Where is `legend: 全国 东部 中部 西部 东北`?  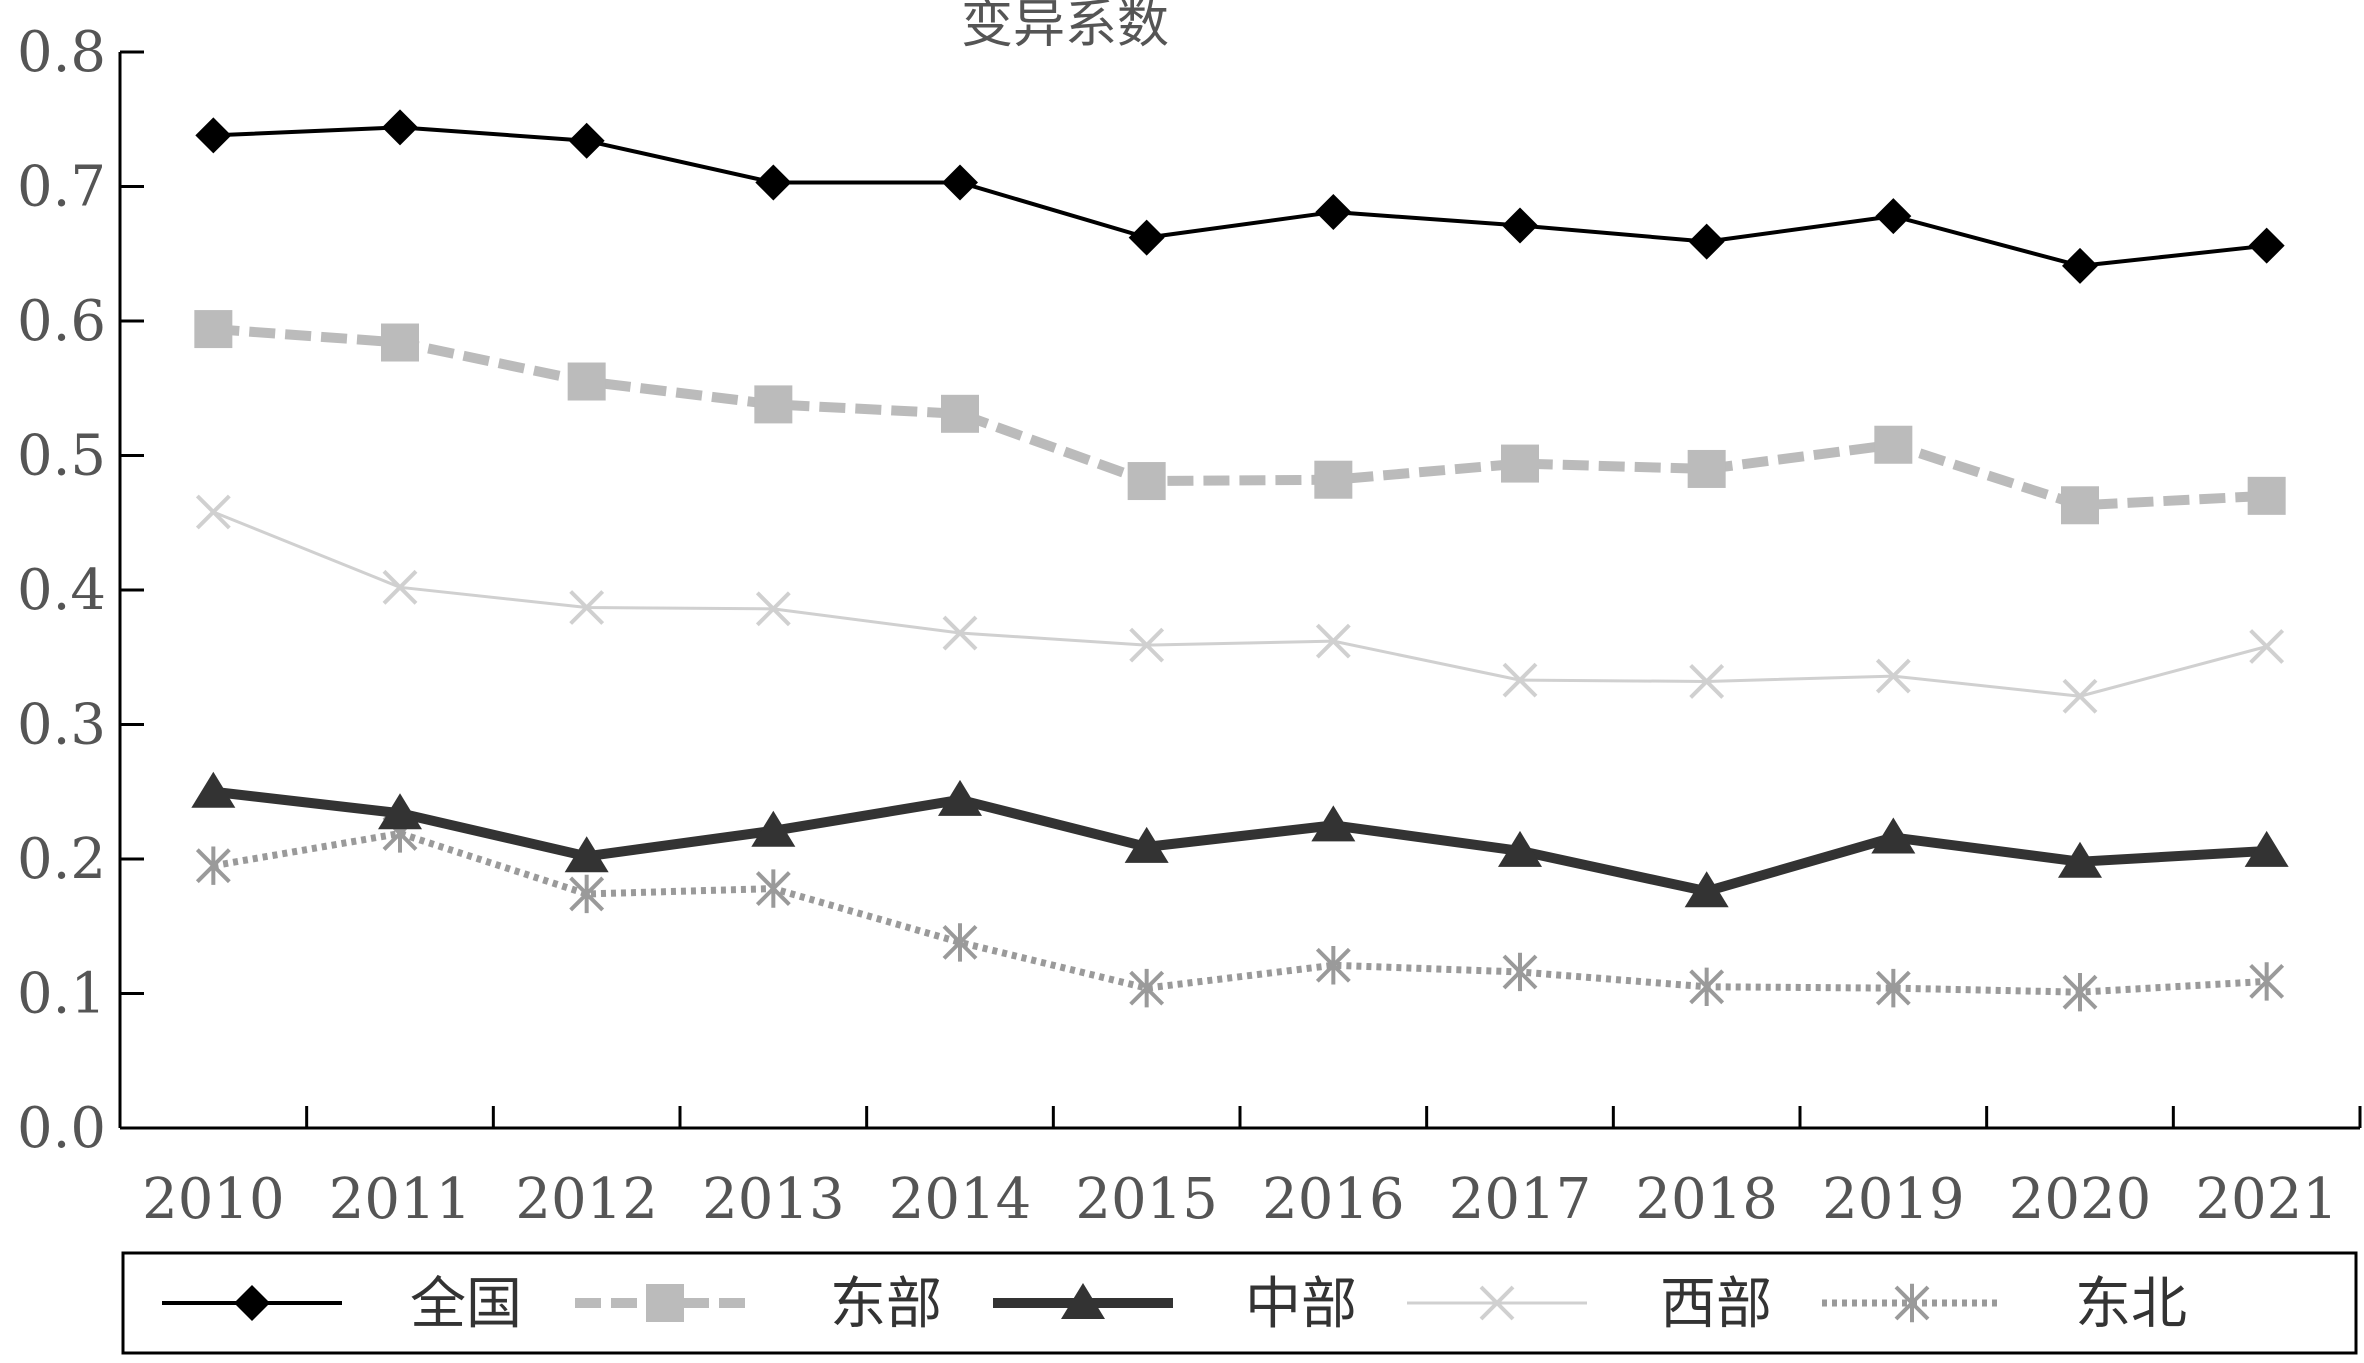
legend: 全国 东部 中部 西部 东北 is located at coordinates (1239, 1303).